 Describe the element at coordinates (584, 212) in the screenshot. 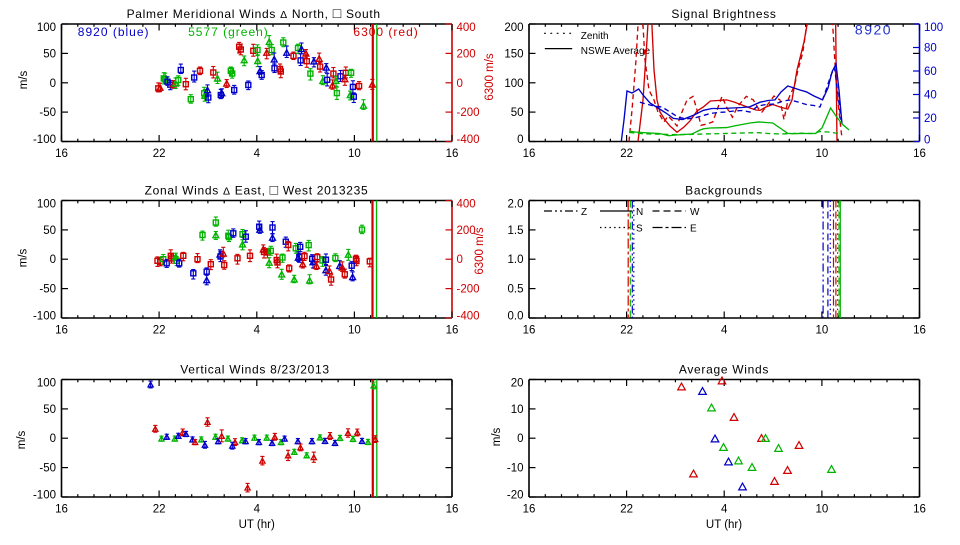

I see `svg-text: Z` at that location.